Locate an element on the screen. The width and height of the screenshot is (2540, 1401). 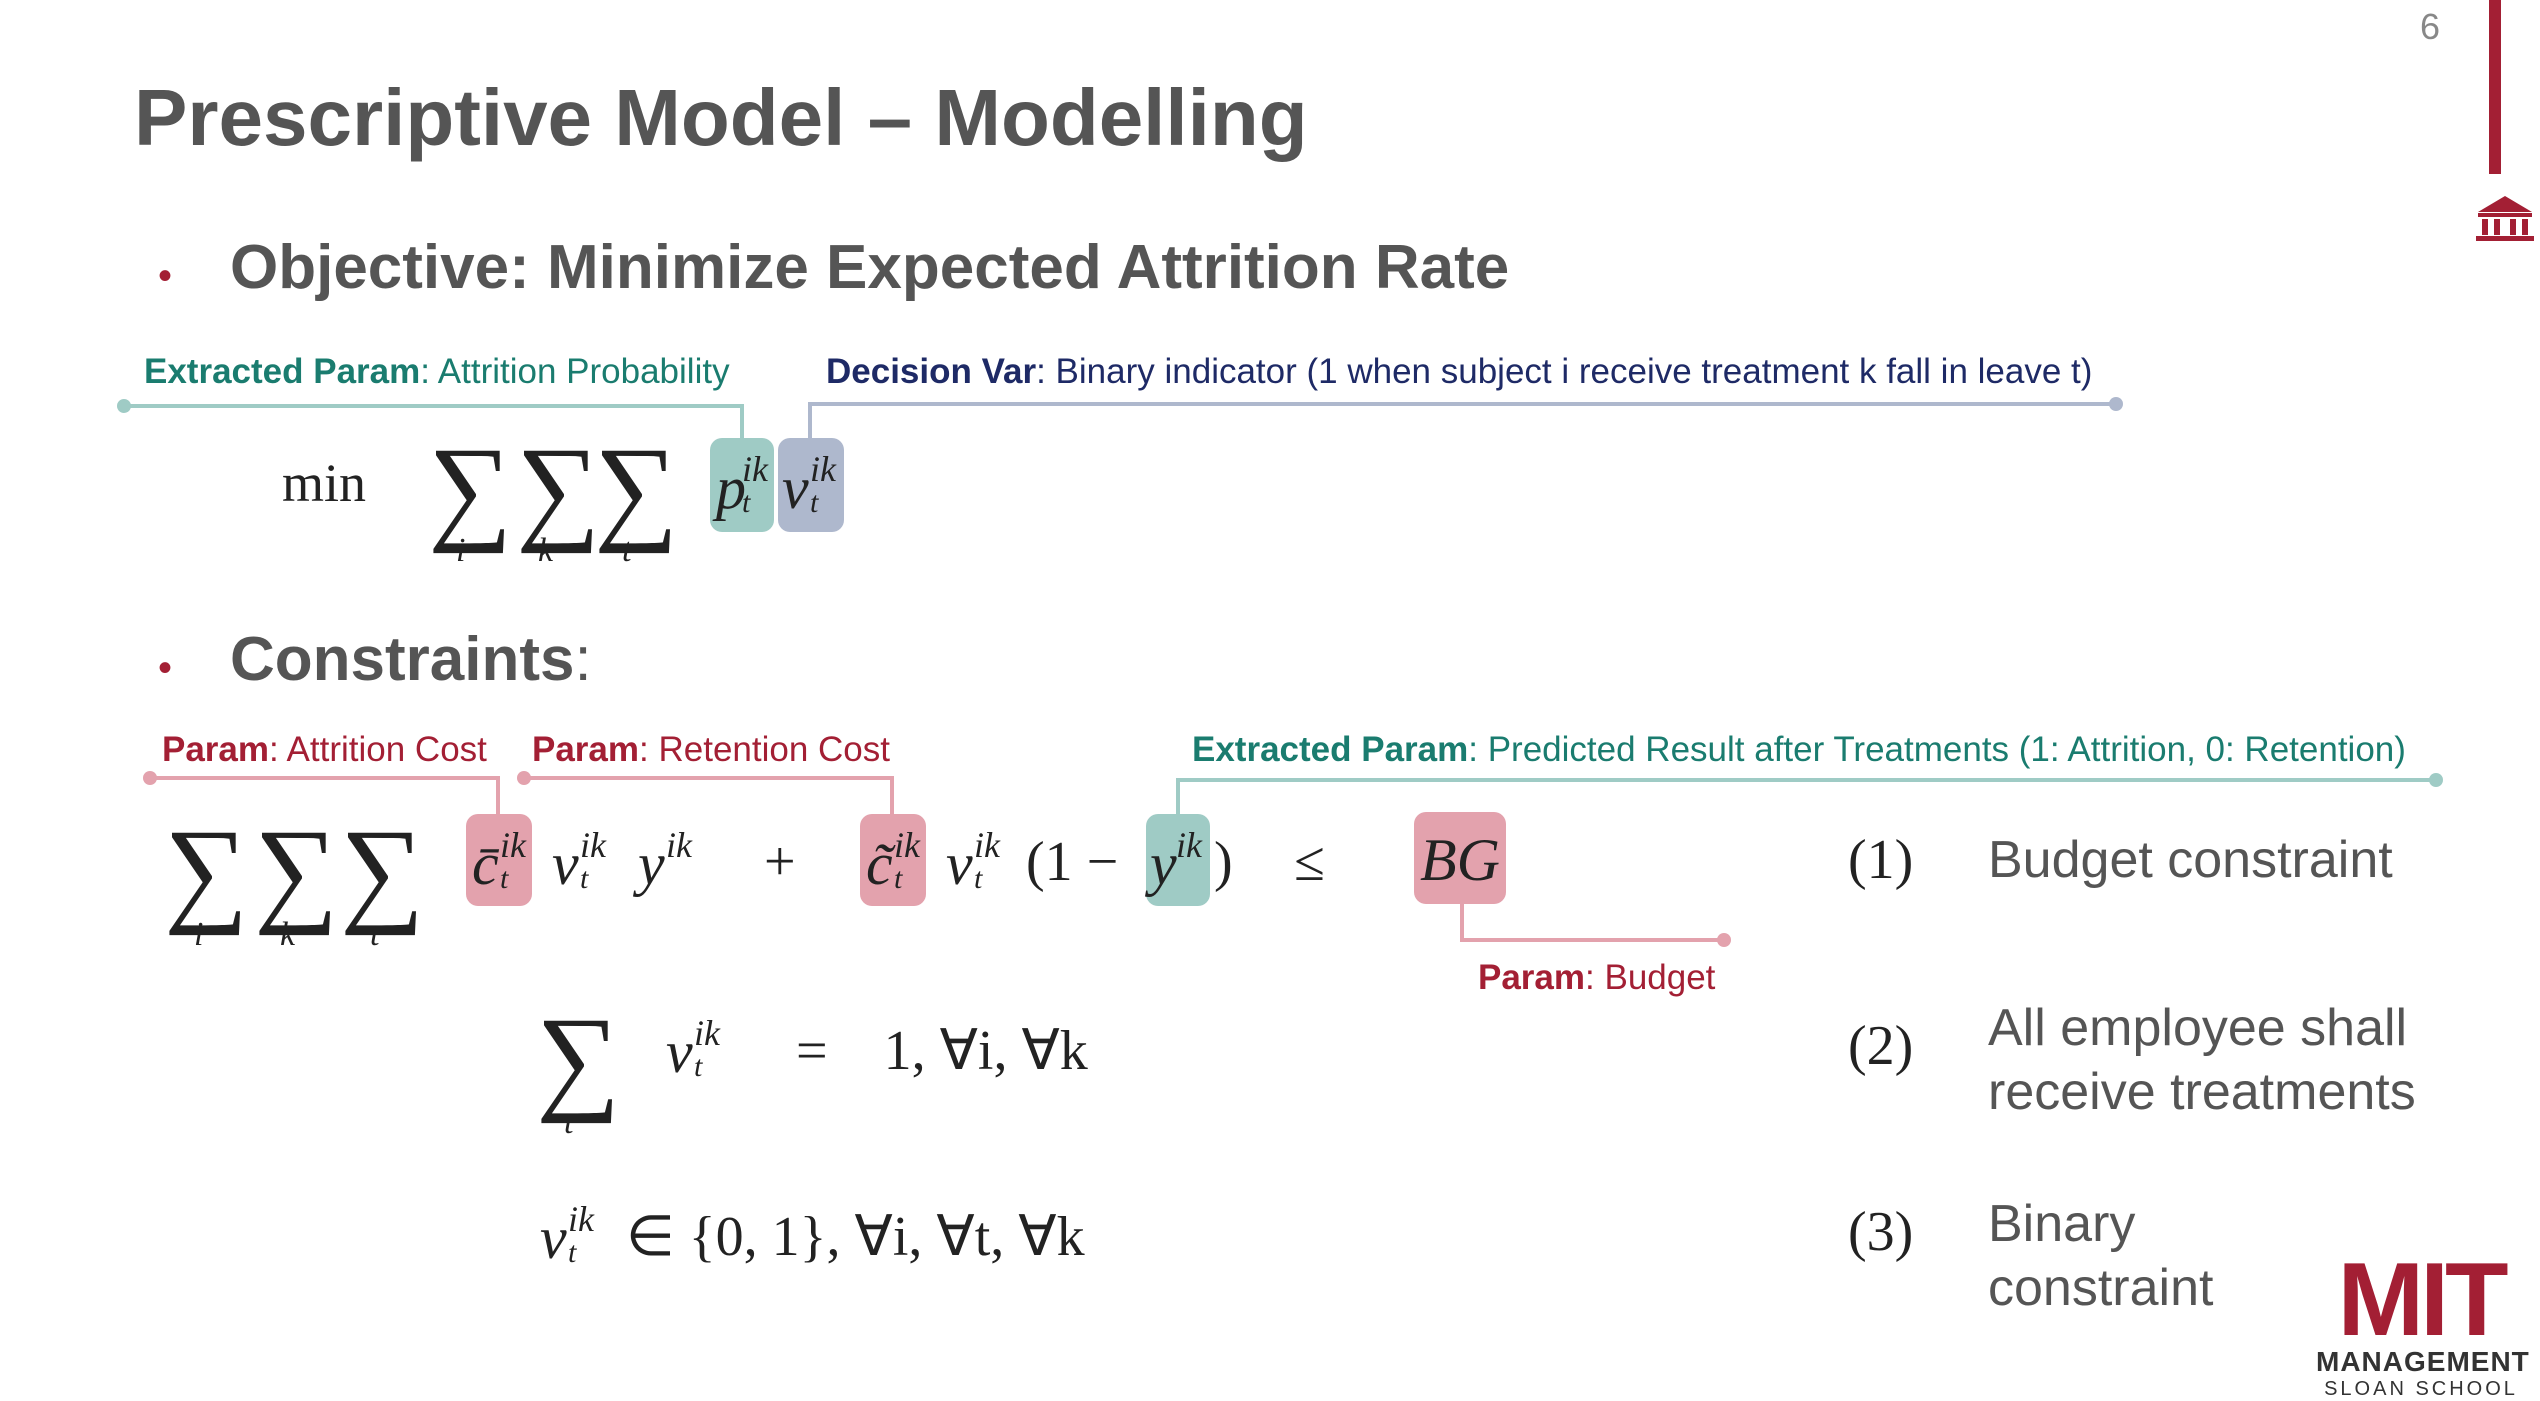
objective-green-connector is located at coordinates (434, 423).